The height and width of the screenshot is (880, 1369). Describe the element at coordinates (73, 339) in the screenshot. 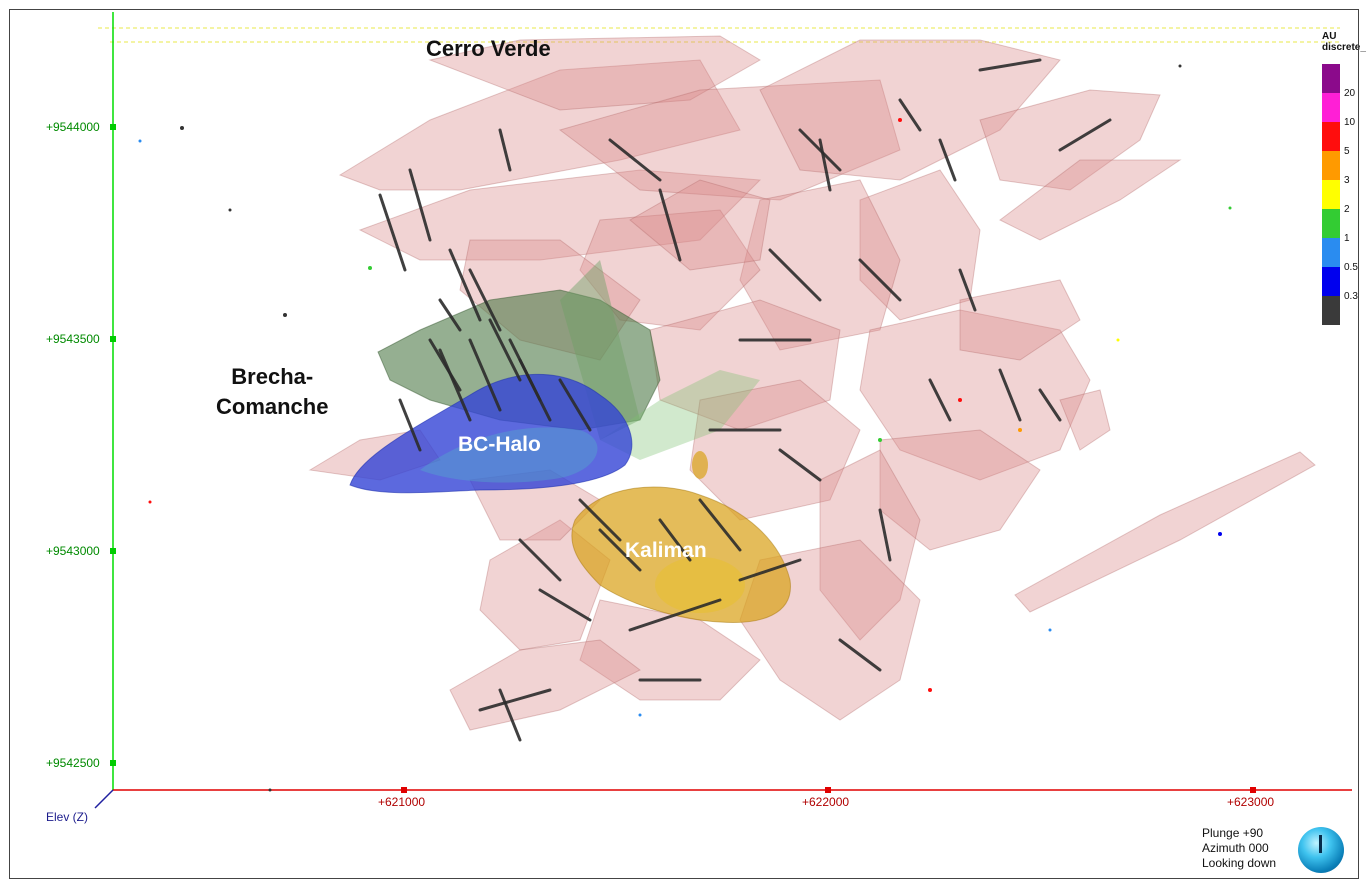

I see `y-tick-label: +9543500` at that location.